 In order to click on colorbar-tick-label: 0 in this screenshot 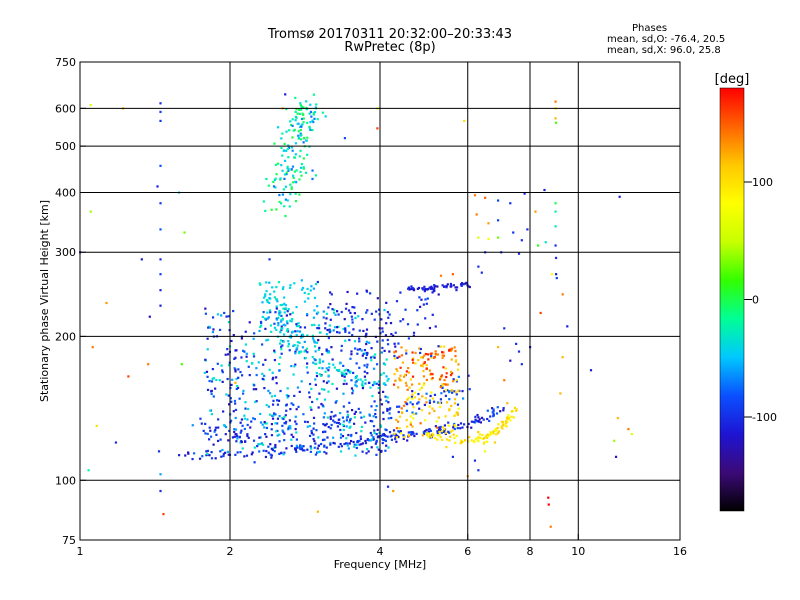, I will do `click(755, 300)`.